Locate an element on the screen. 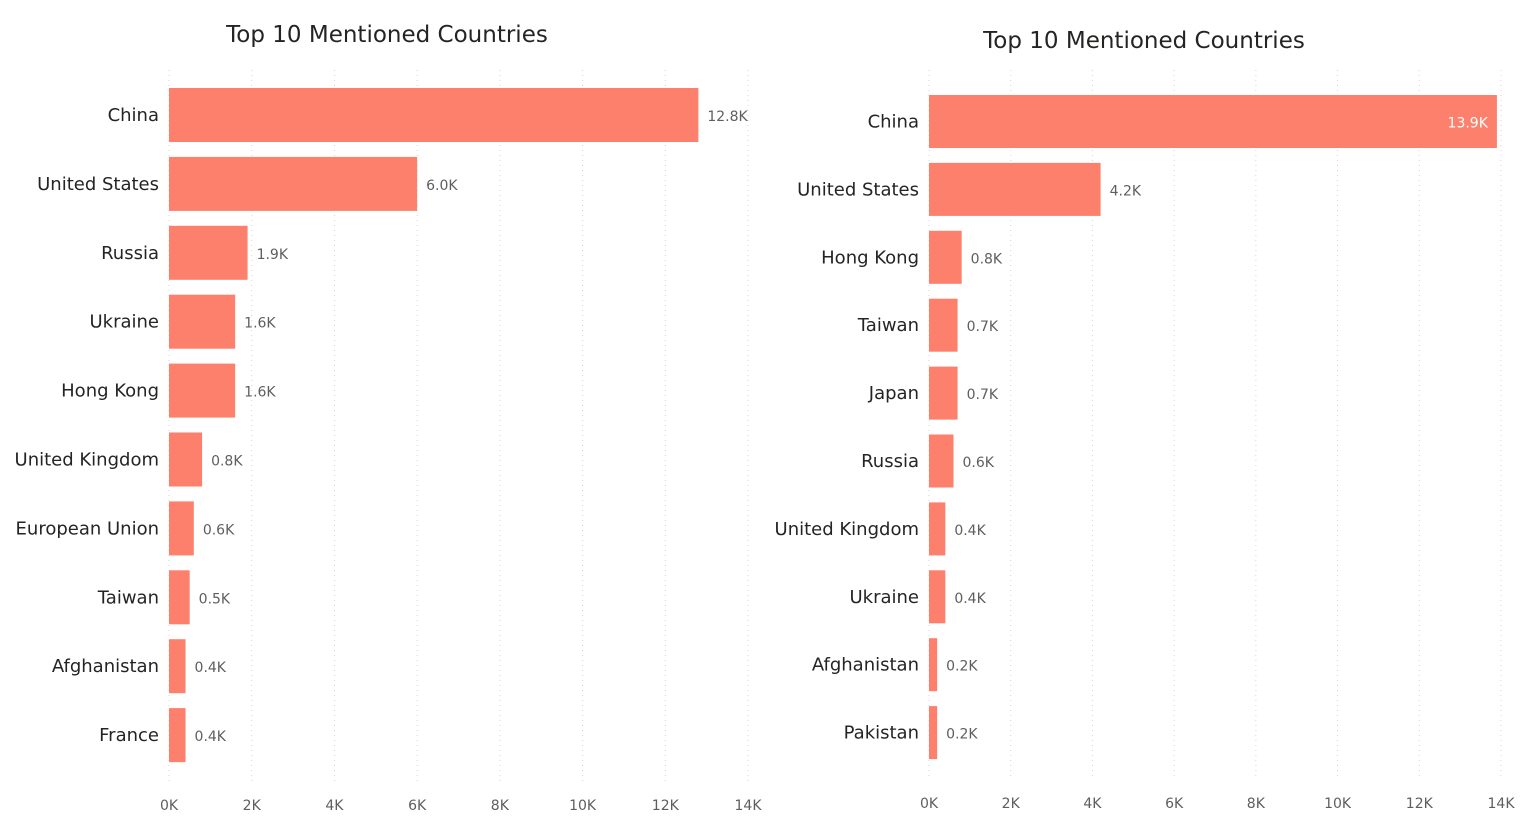 The height and width of the screenshot is (825, 1536). data-label: 4.2K is located at coordinates (1126, 191).